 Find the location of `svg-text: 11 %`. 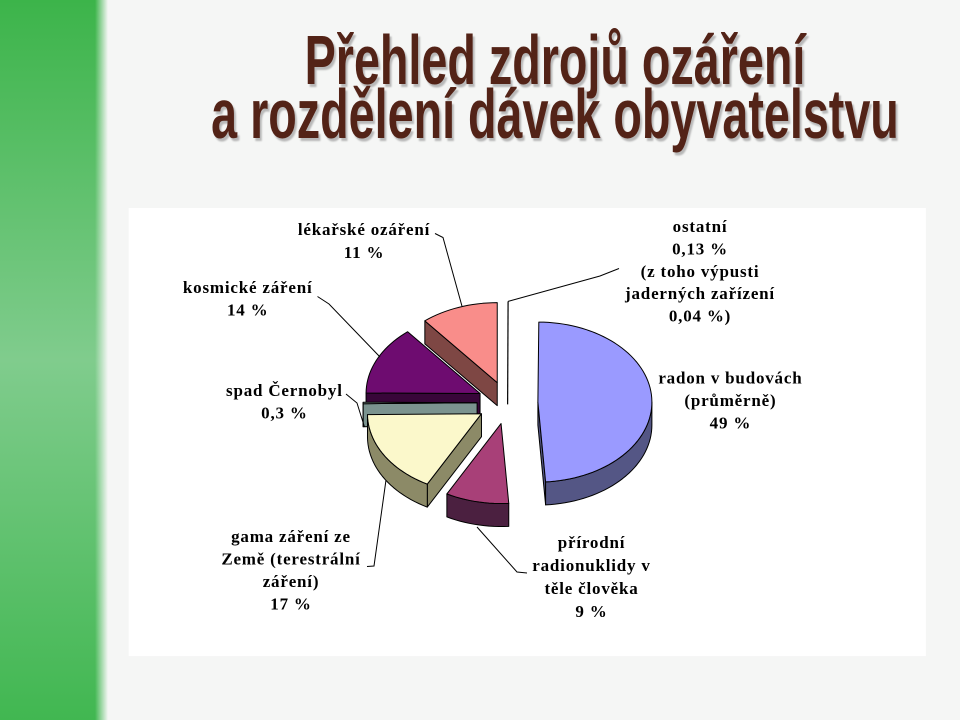

svg-text: 11 % is located at coordinates (364, 252).